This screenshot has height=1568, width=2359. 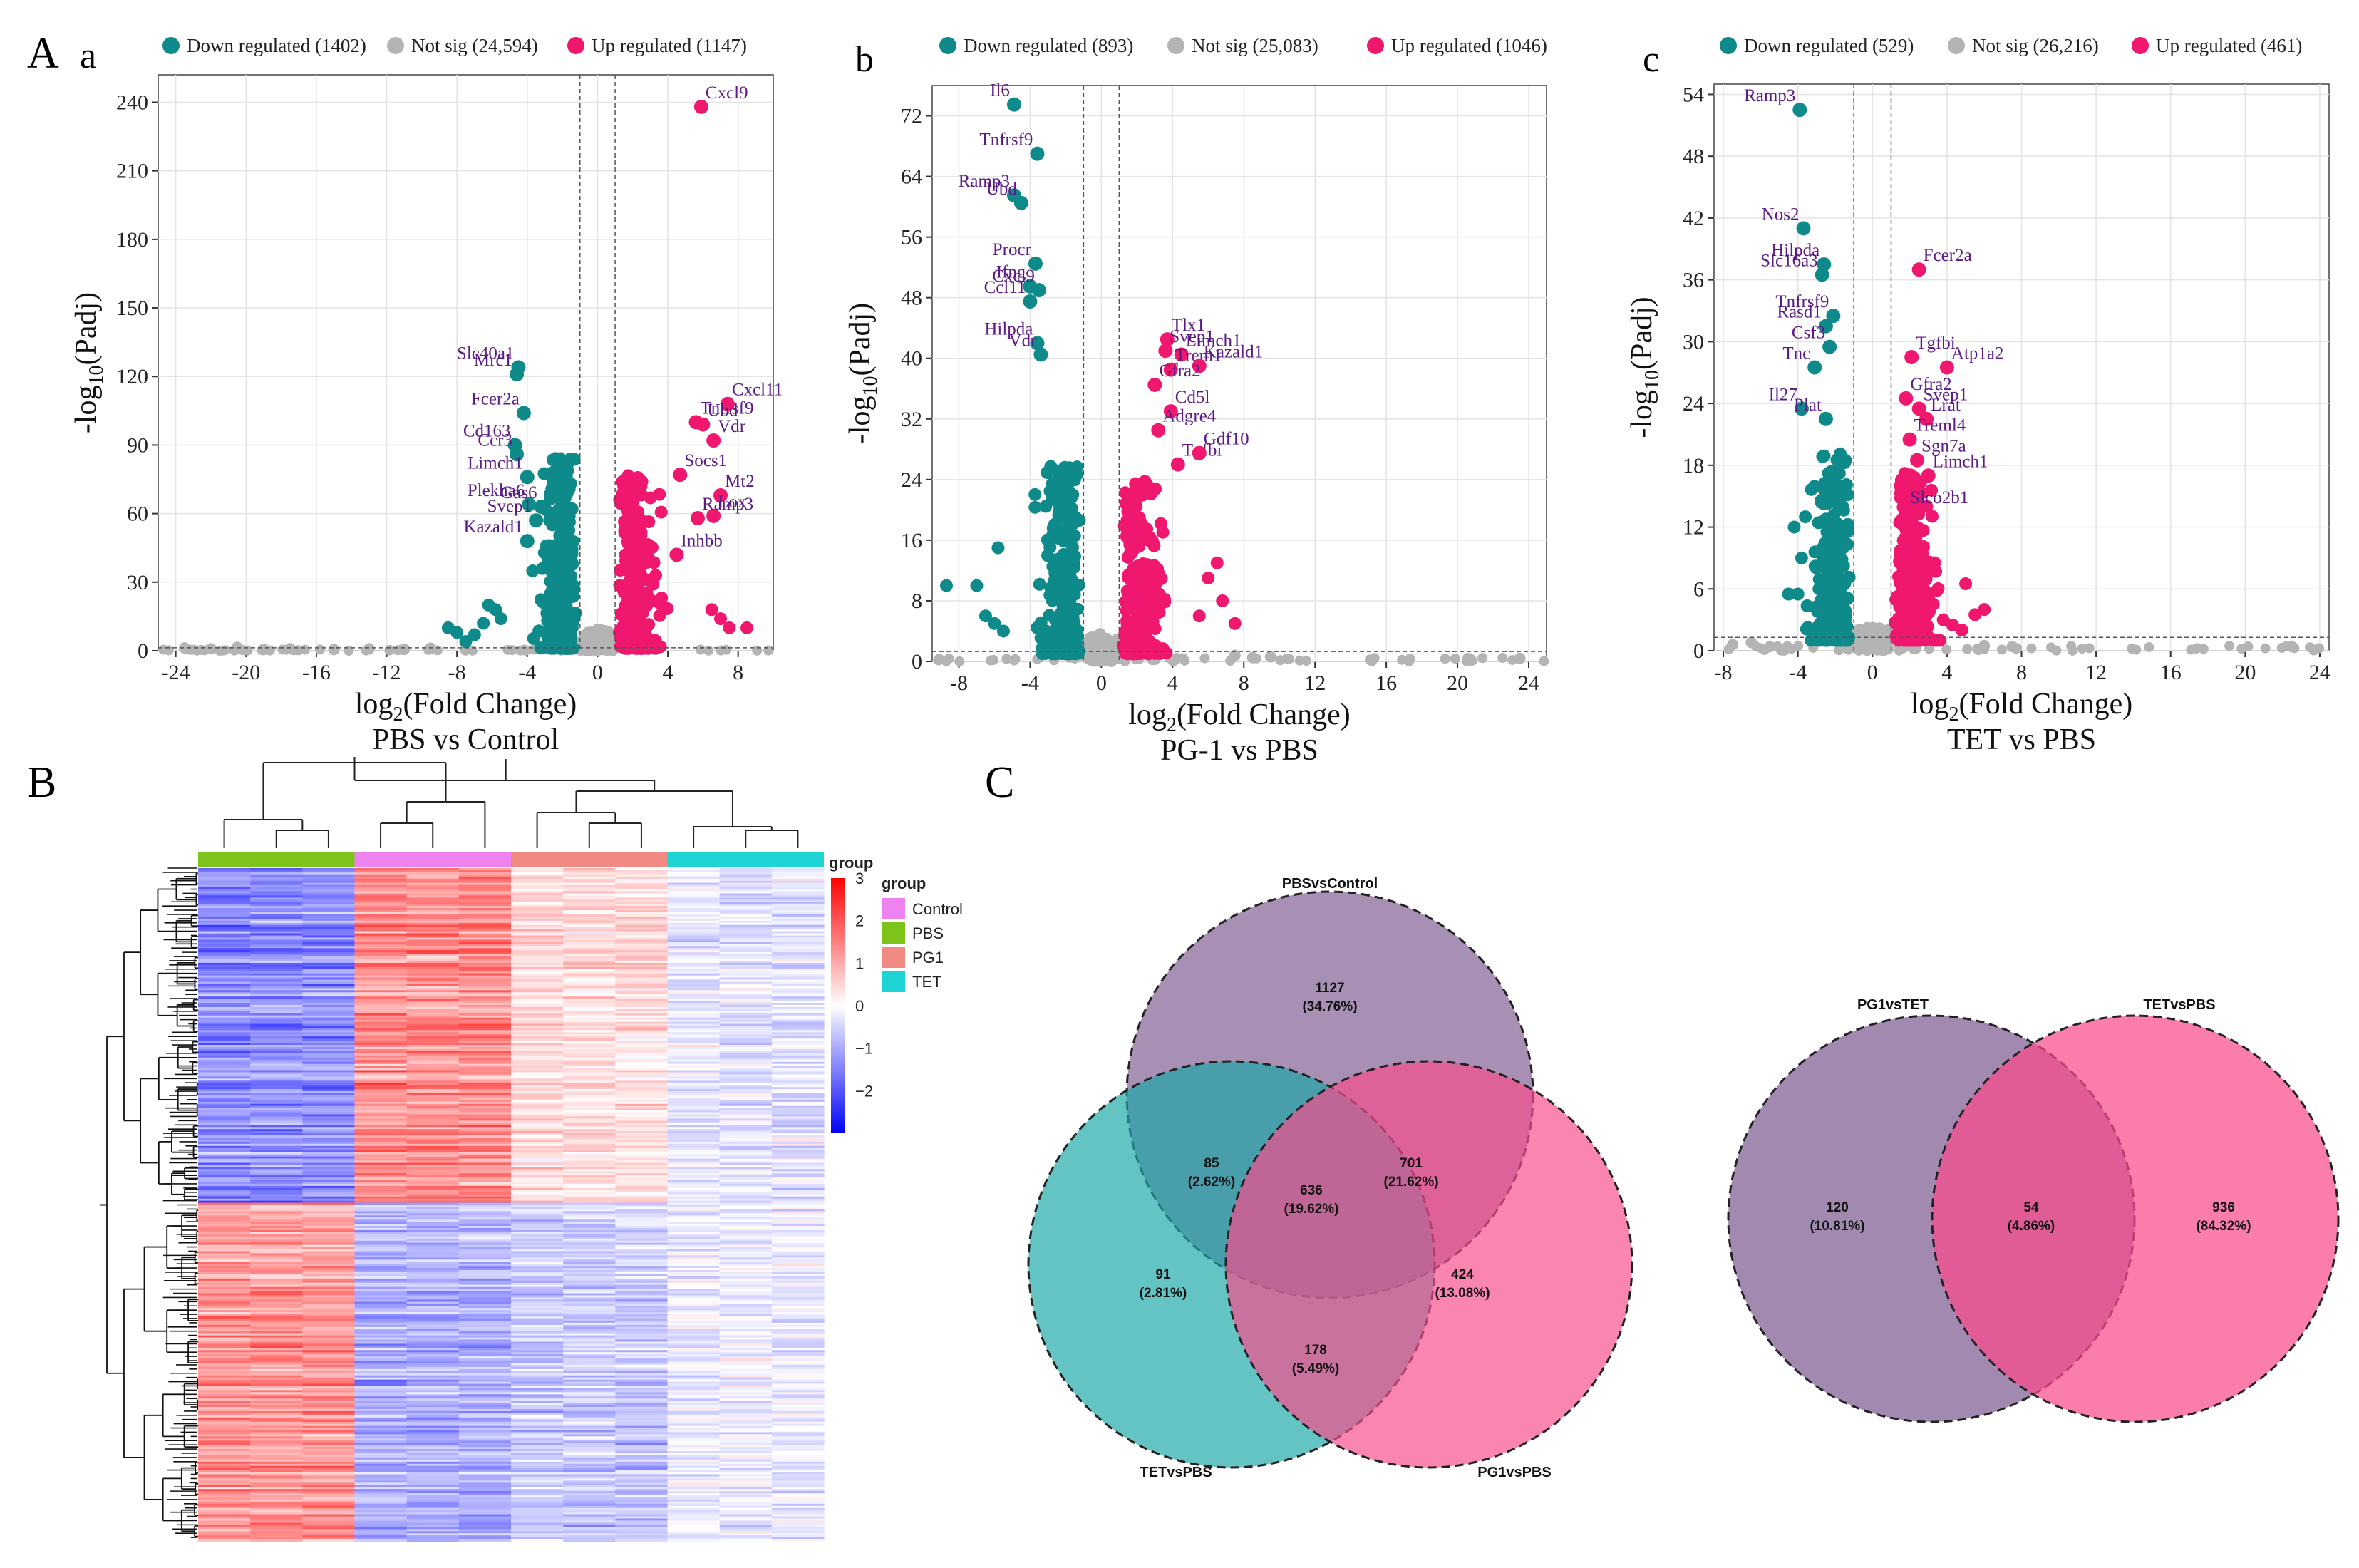 I want to click on panel-label-b: b, so click(x=864, y=60).